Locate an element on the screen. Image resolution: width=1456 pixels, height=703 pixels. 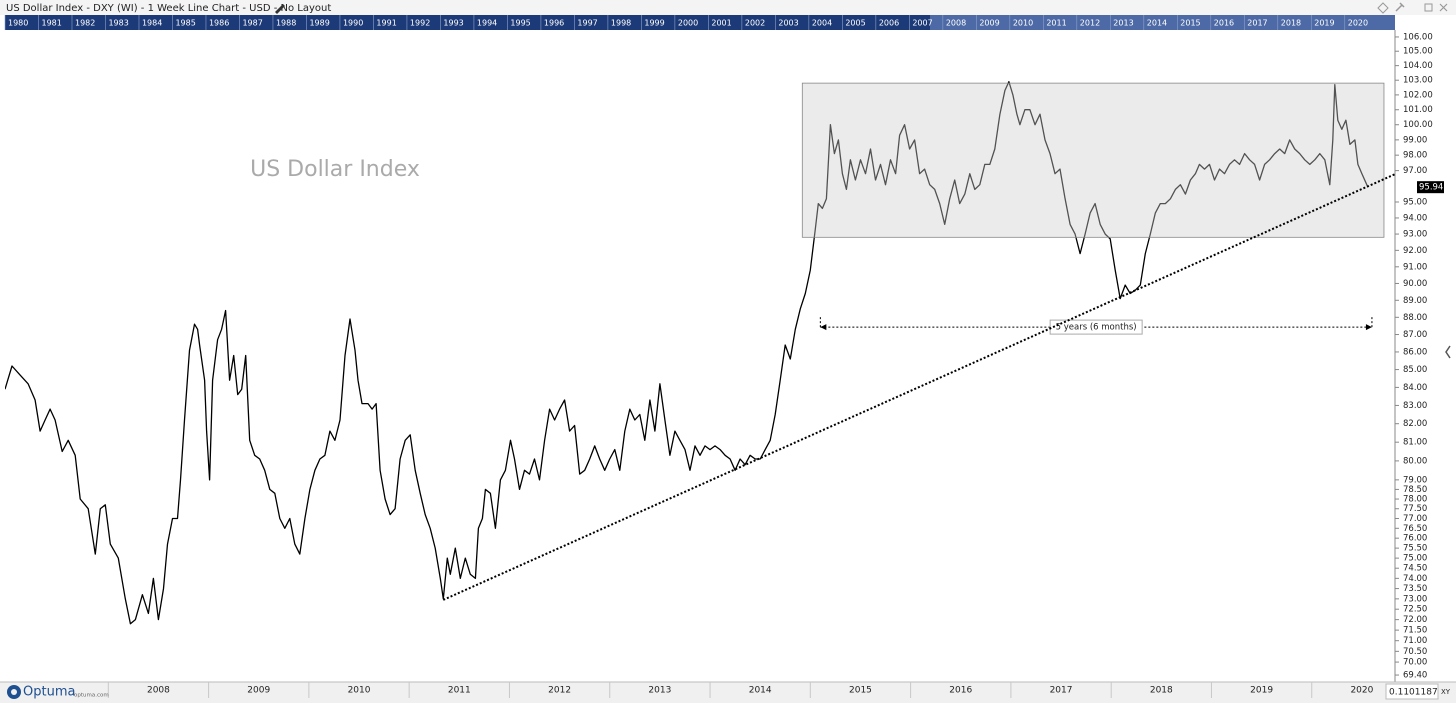
y-tick-label: 105.00 is located at coordinates (1418, 52).